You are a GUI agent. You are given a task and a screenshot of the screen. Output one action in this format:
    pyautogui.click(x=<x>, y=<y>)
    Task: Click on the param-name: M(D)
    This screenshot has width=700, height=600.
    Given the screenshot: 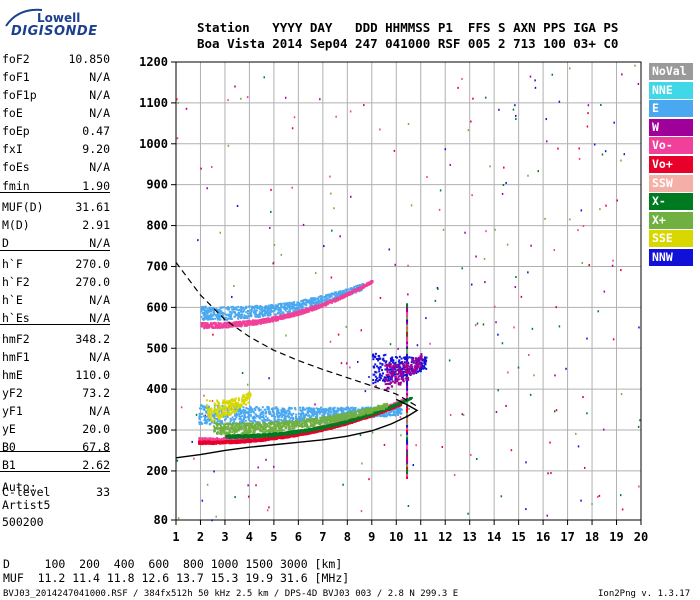 What is the action you would take?
    pyautogui.click(x=16, y=225)
    